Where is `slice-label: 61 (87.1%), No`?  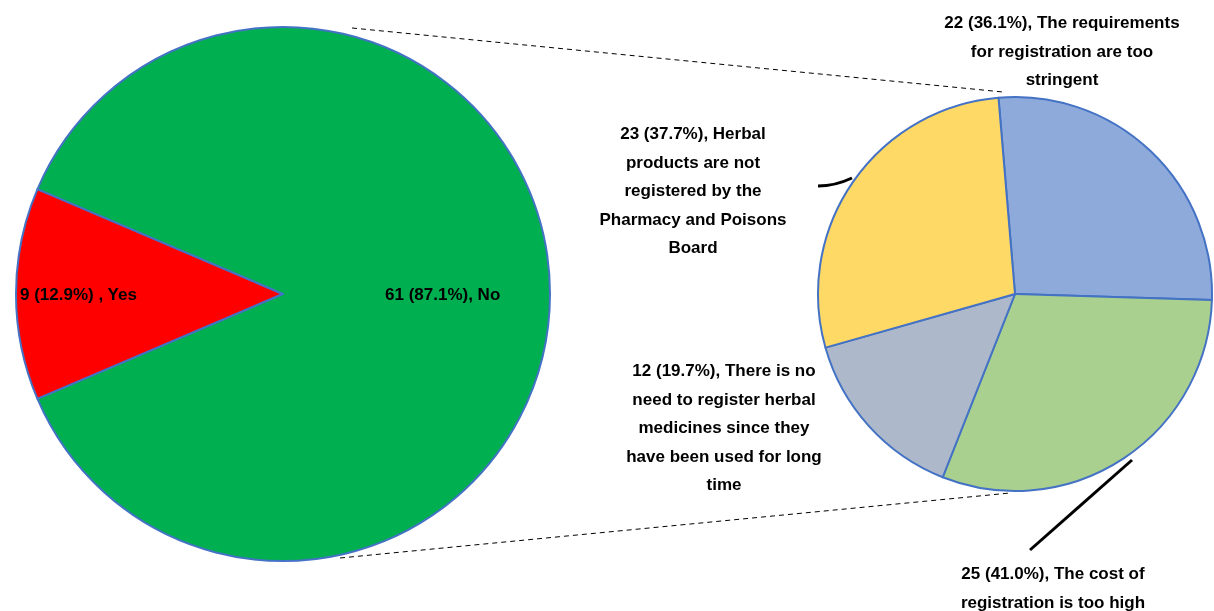 slice-label: 61 (87.1%), No is located at coordinates (443, 294).